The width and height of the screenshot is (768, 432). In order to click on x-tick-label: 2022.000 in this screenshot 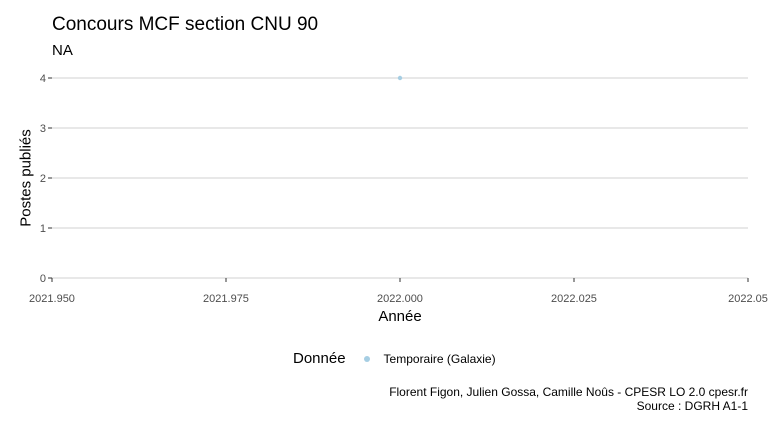, I will do `click(400, 299)`.